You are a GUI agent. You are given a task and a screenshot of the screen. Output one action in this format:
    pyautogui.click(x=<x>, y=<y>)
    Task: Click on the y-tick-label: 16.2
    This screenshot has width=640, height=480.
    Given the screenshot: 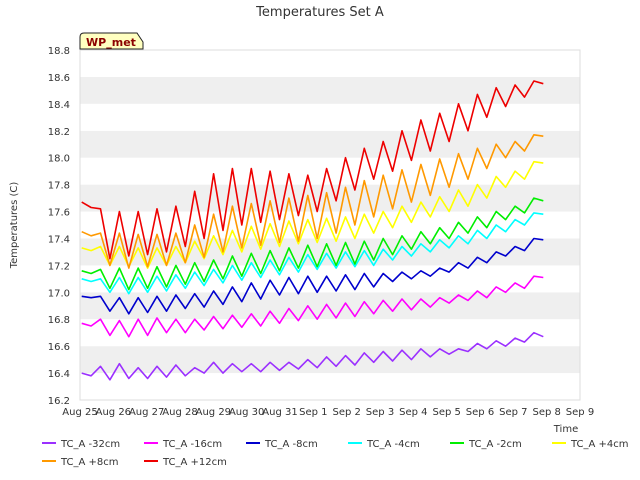 What is the action you would take?
    pyautogui.click(x=59, y=401)
    